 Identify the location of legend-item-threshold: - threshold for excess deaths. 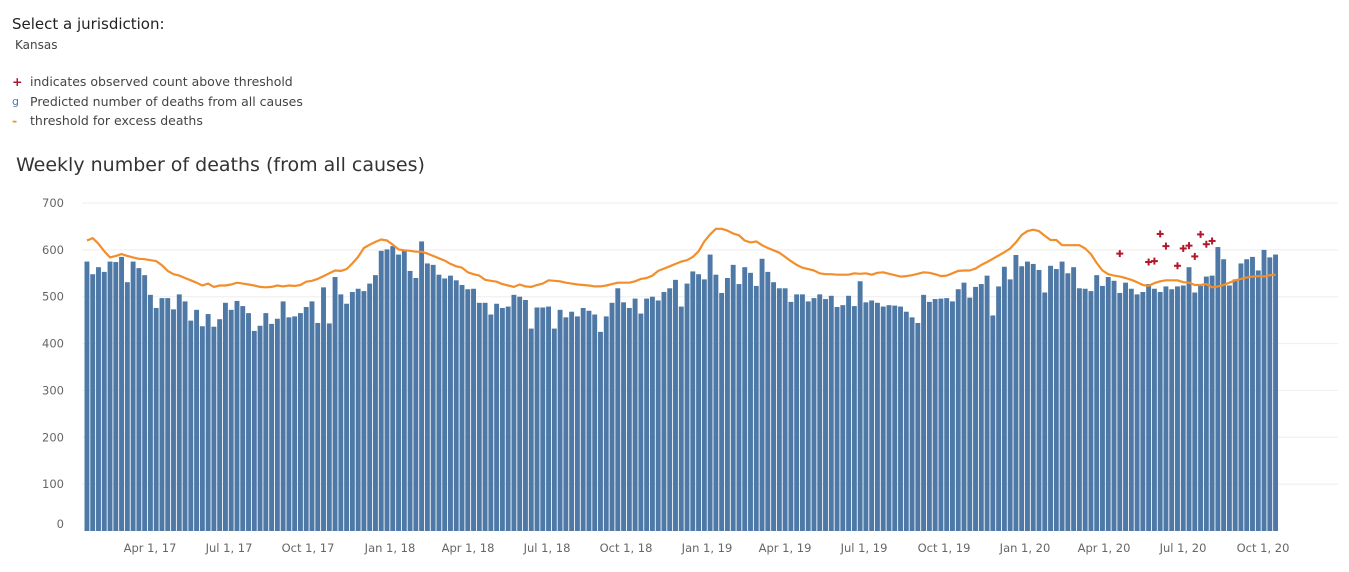
(157, 121).